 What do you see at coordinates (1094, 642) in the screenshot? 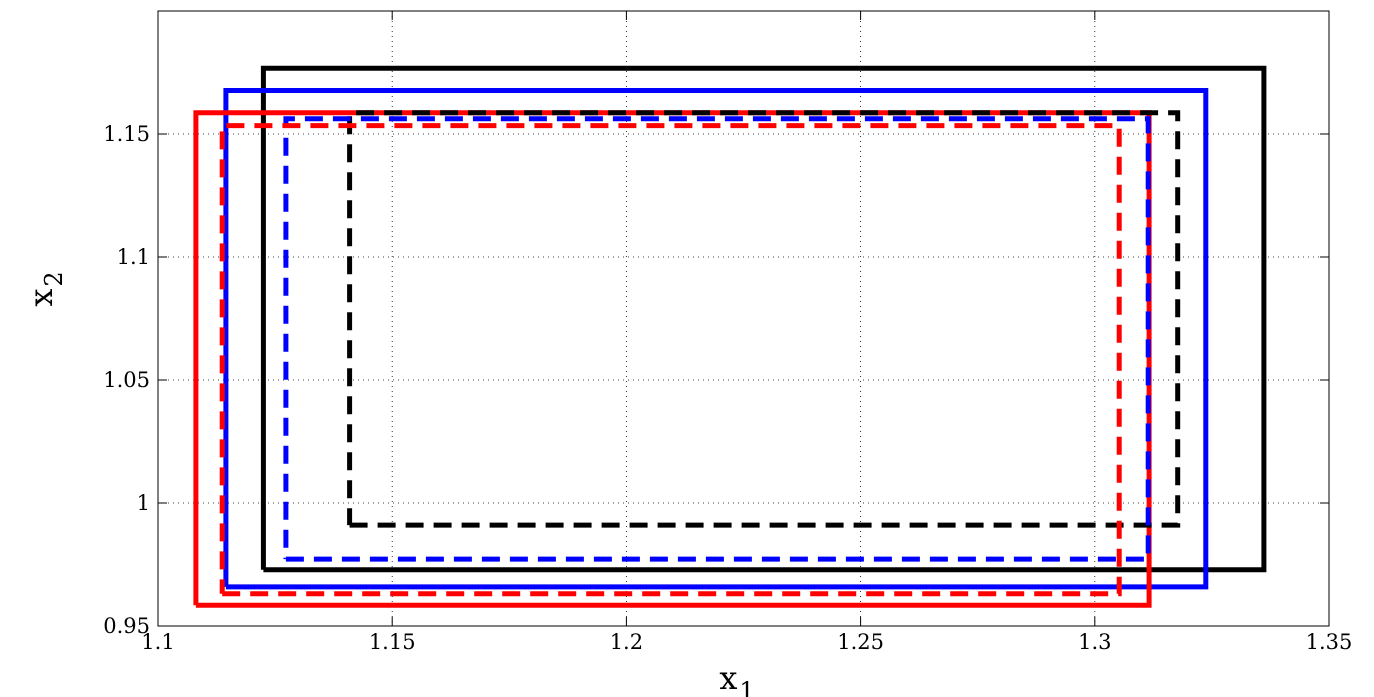
I see `x-tick-label: 1.3` at bounding box center [1094, 642].